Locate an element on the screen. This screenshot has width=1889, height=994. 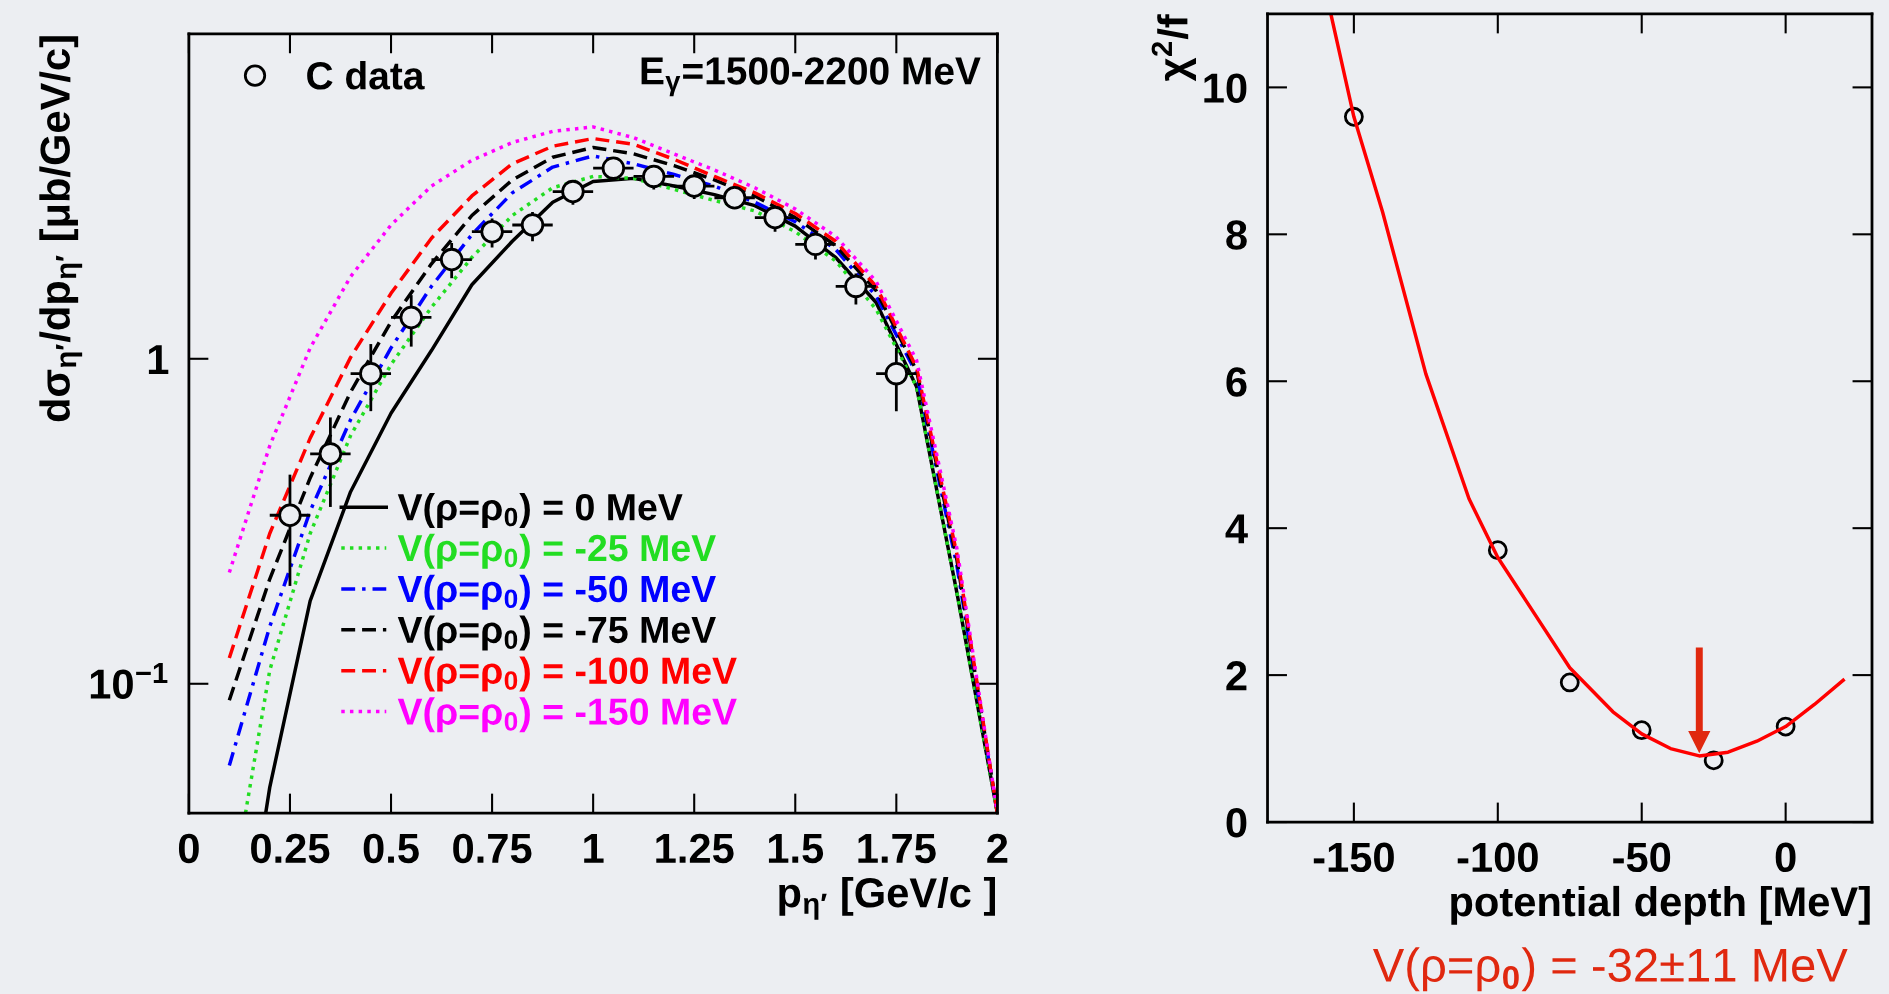
y-axis-title: dσ$_{η′}$/dp$_{η′}$ [μb/GeV/c] is located at coordinates (61, 229).